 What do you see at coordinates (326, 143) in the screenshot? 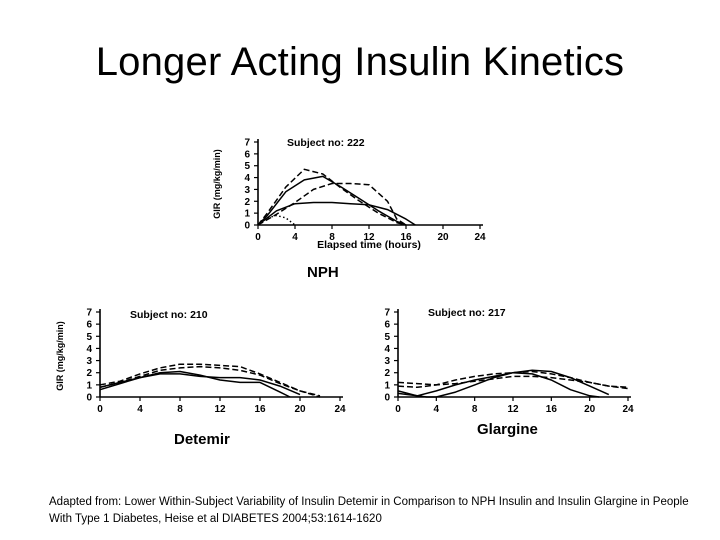
I see `chart-title: Subject no: 222` at bounding box center [326, 143].